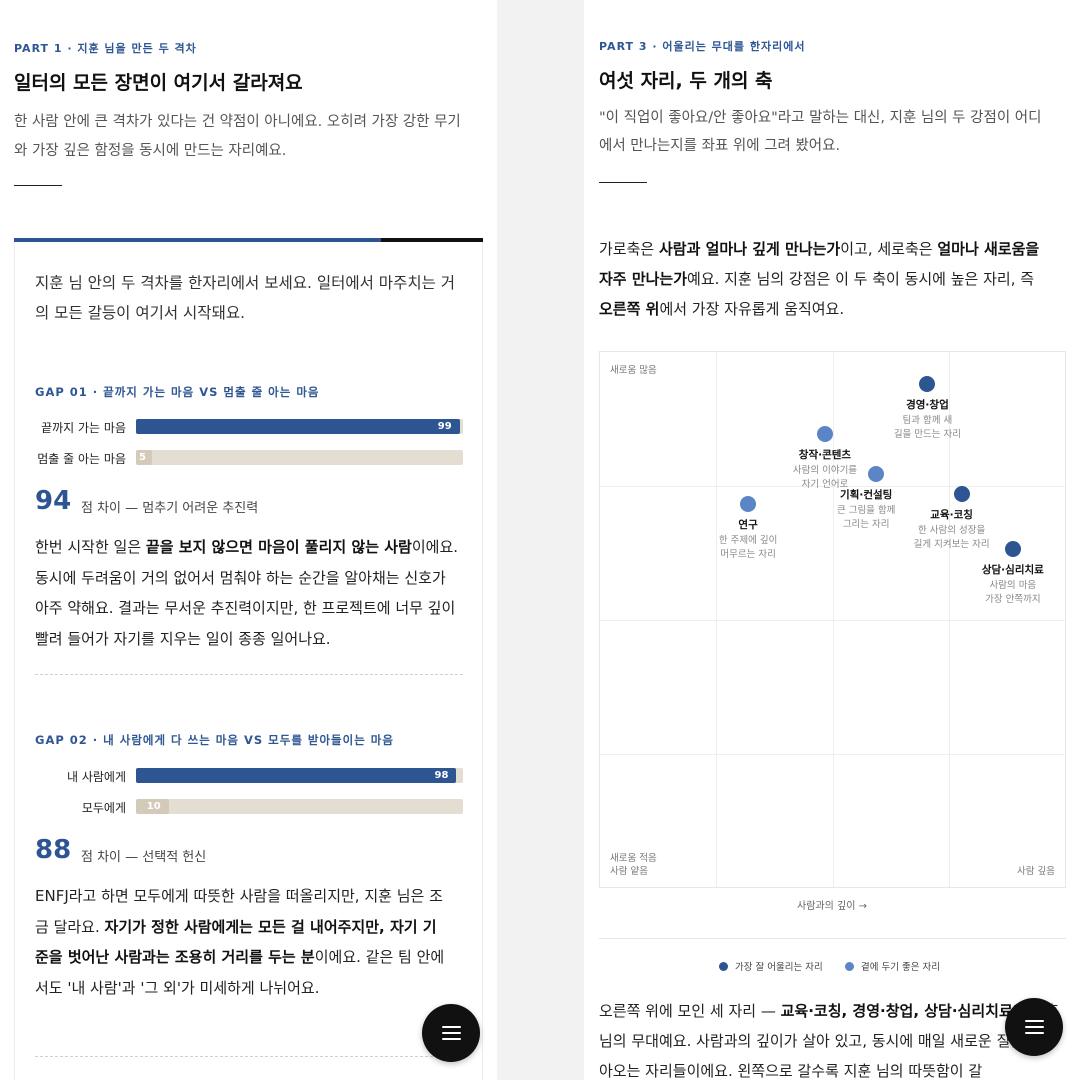 The image size is (1080, 1080). What do you see at coordinates (900, 967) in the screenshot?
I see `legend-label: 곁에 두기 좋은 자리` at bounding box center [900, 967].